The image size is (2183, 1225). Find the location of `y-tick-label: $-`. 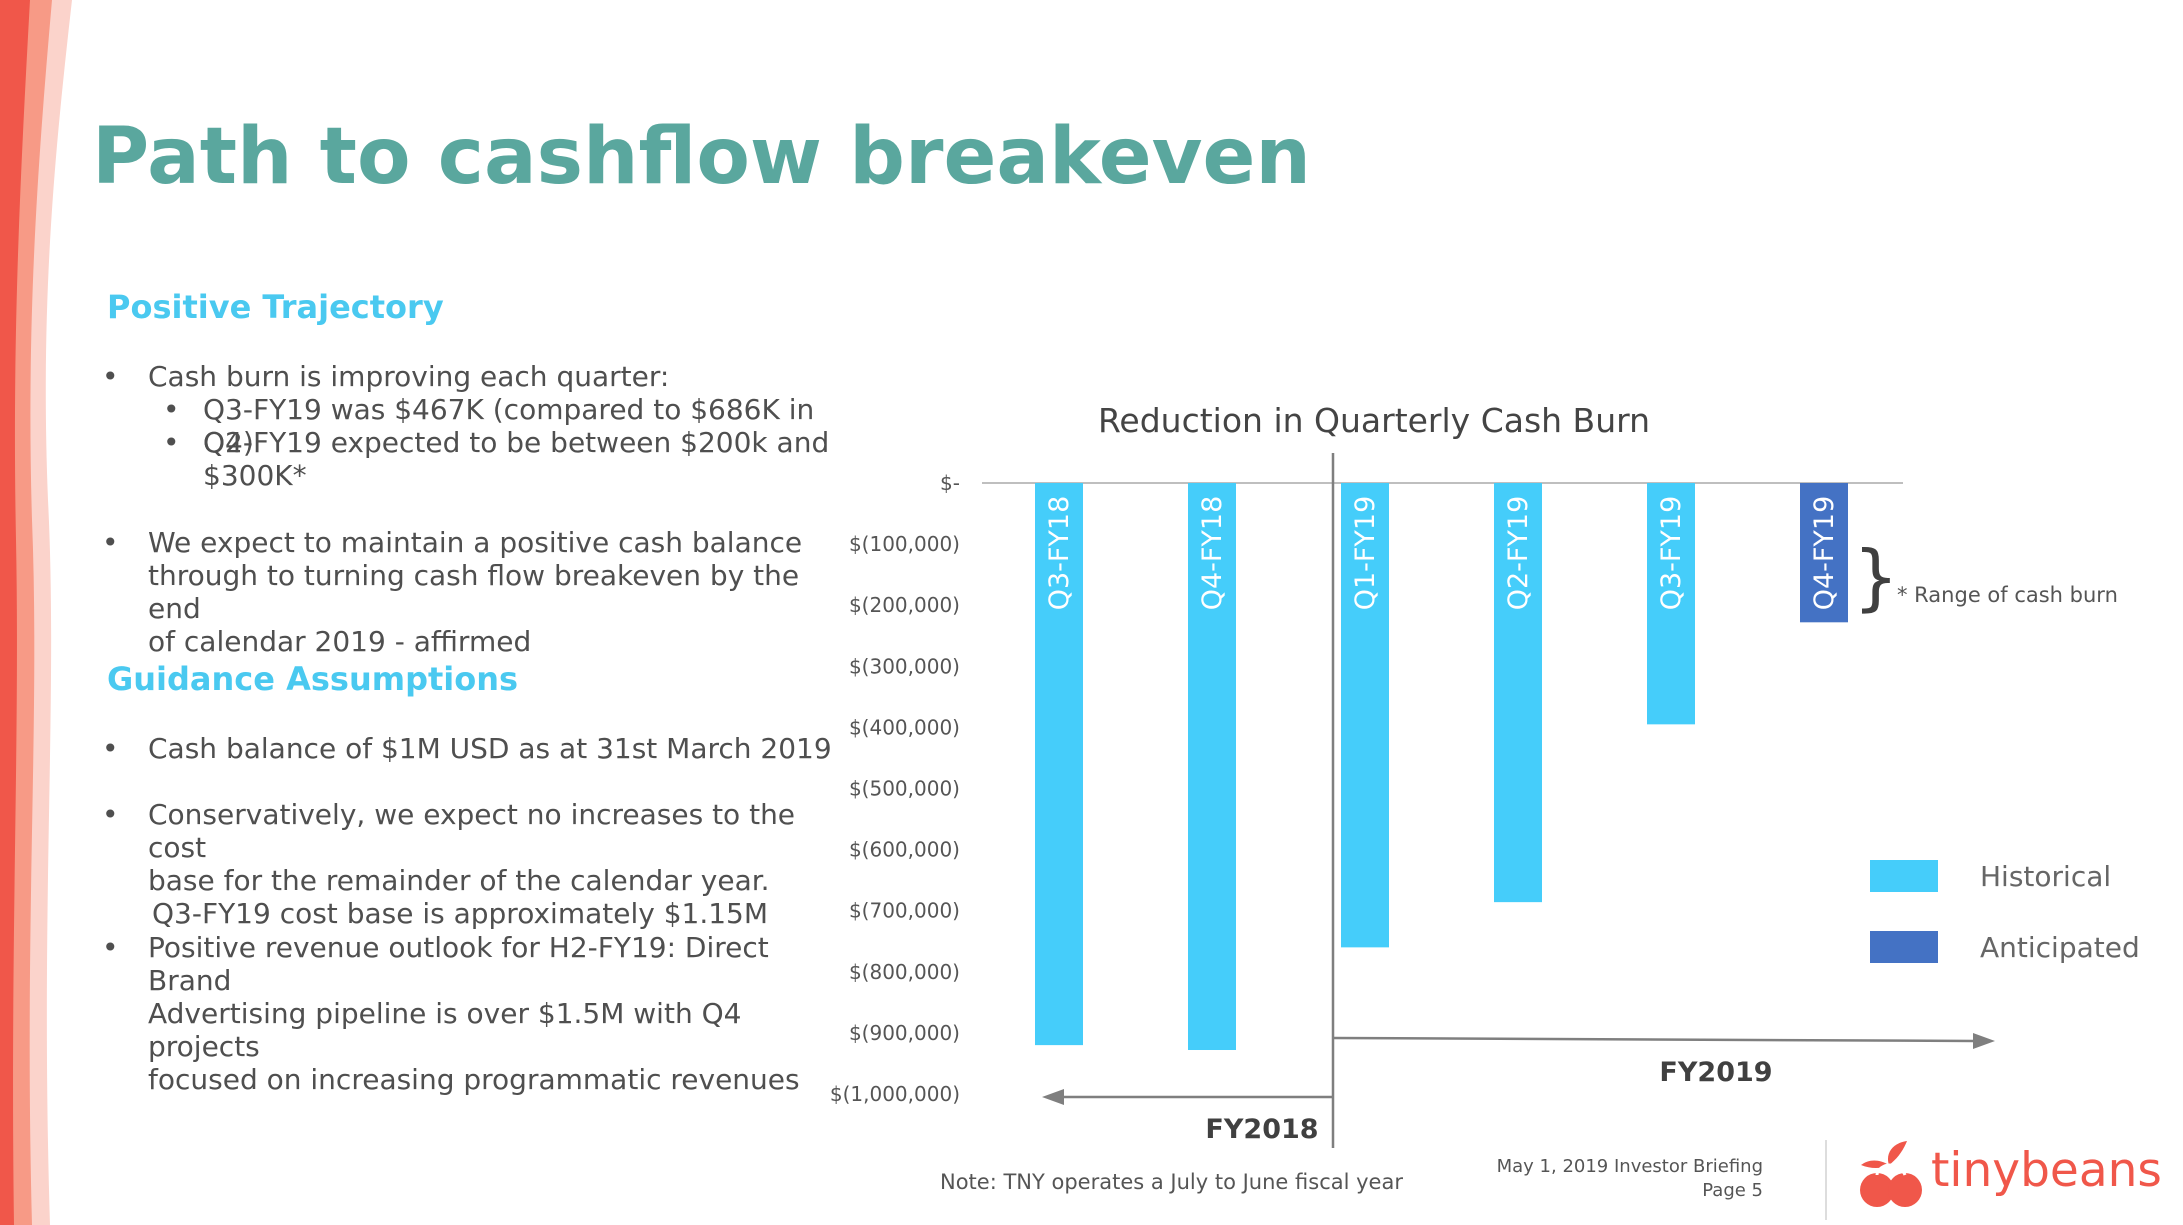

y-tick-label: $- is located at coordinates (950, 483).